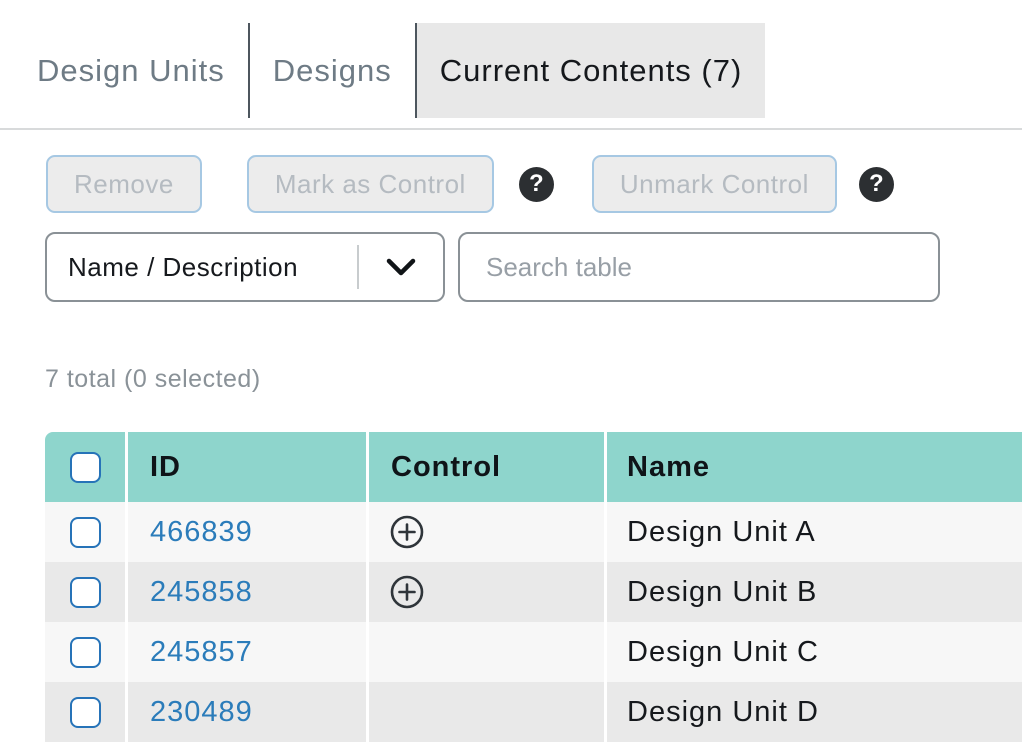 This screenshot has height=742, width=1022. Describe the element at coordinates (814, 652) in the screenshot. I see `row-name: Design Unit C` at that location.